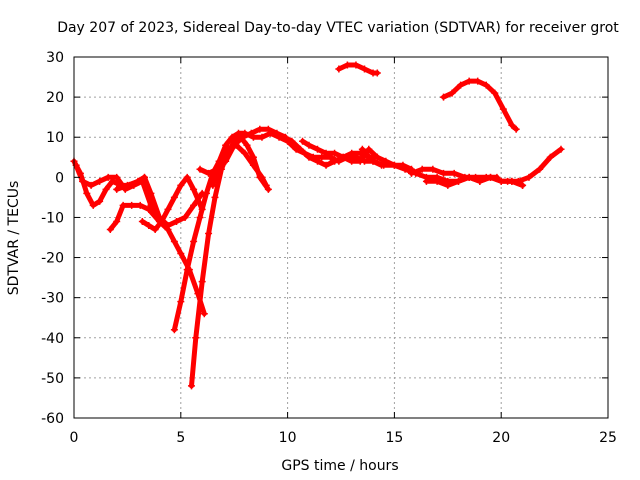 The image size is (640, 480). What do you see at coordinates (608, 438) in the screenshot?
I see `x-tick-label: 25` at bounding box center [608, 438].